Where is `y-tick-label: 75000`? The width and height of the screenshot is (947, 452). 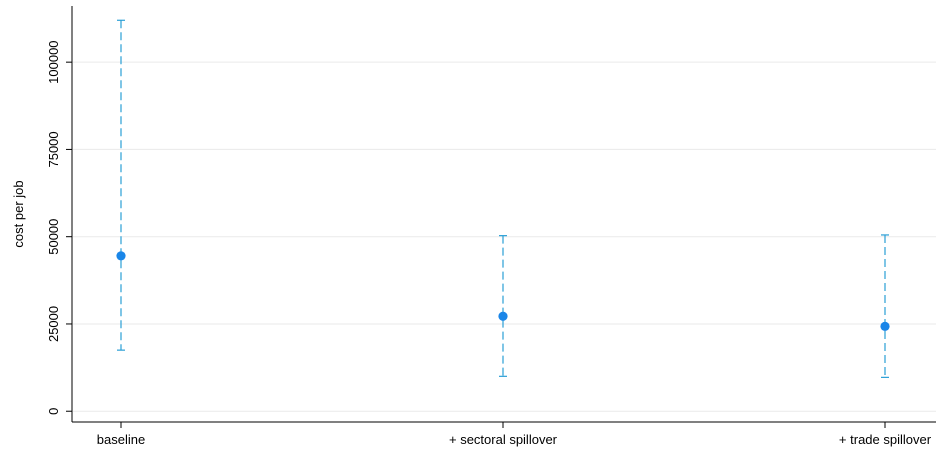 y-tick-label: 75000 is located at coordinates (53, 149).